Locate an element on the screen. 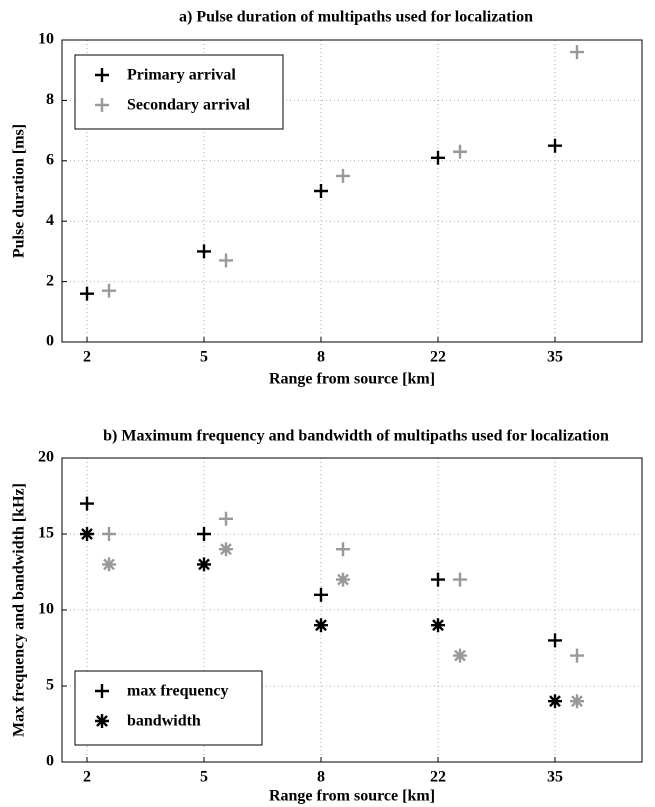 The width and height of the screenshot is (655, 807). legend-label: Primary arrival is located at coordinates (181, 75).